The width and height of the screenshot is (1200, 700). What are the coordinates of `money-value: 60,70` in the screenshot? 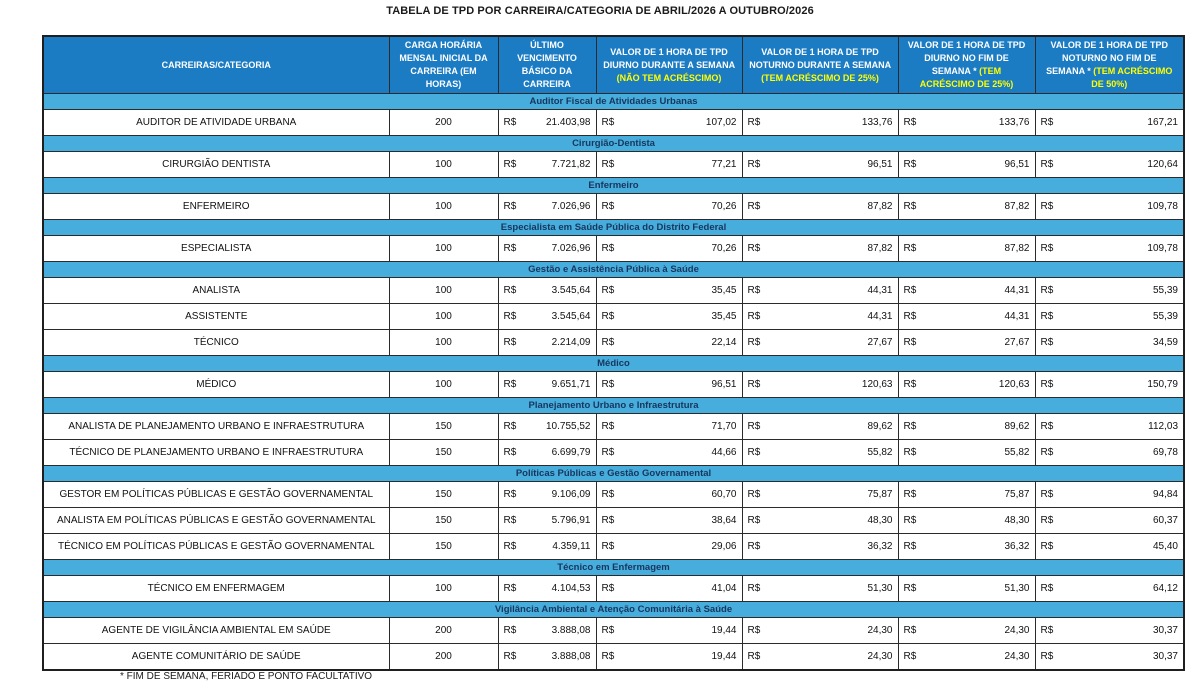 It's located at (724, 495).